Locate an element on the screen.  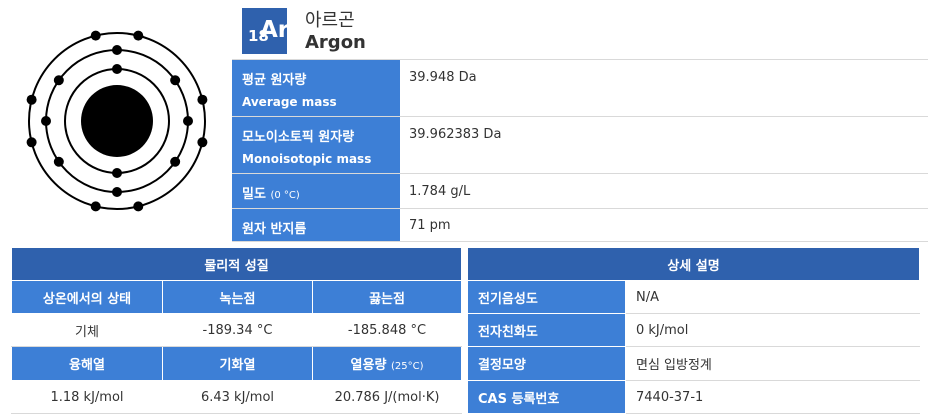
cas-number-value: 7440-37-1 is located at coordinates (772, 397).